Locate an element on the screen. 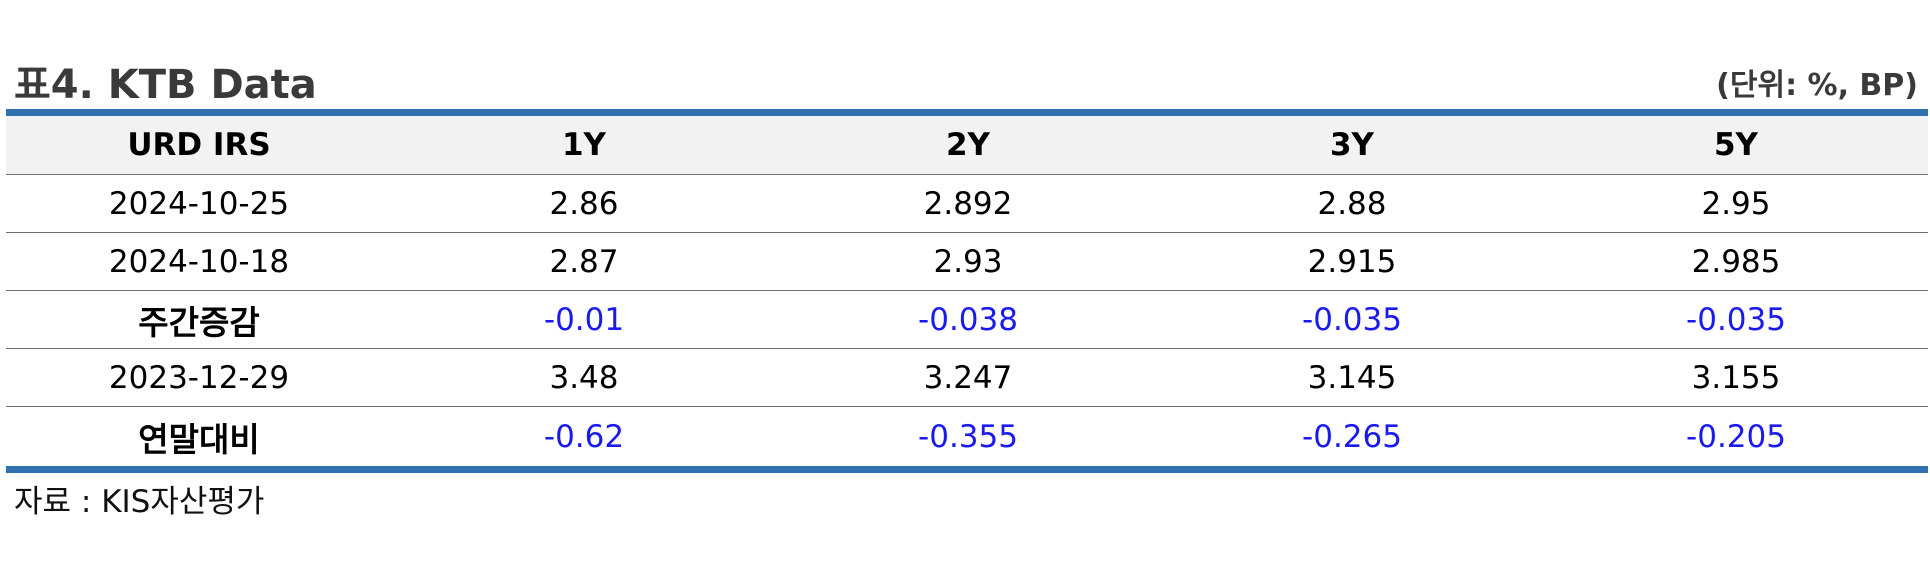  table-cell: 2.88 is located at coordinates (1352, 203).